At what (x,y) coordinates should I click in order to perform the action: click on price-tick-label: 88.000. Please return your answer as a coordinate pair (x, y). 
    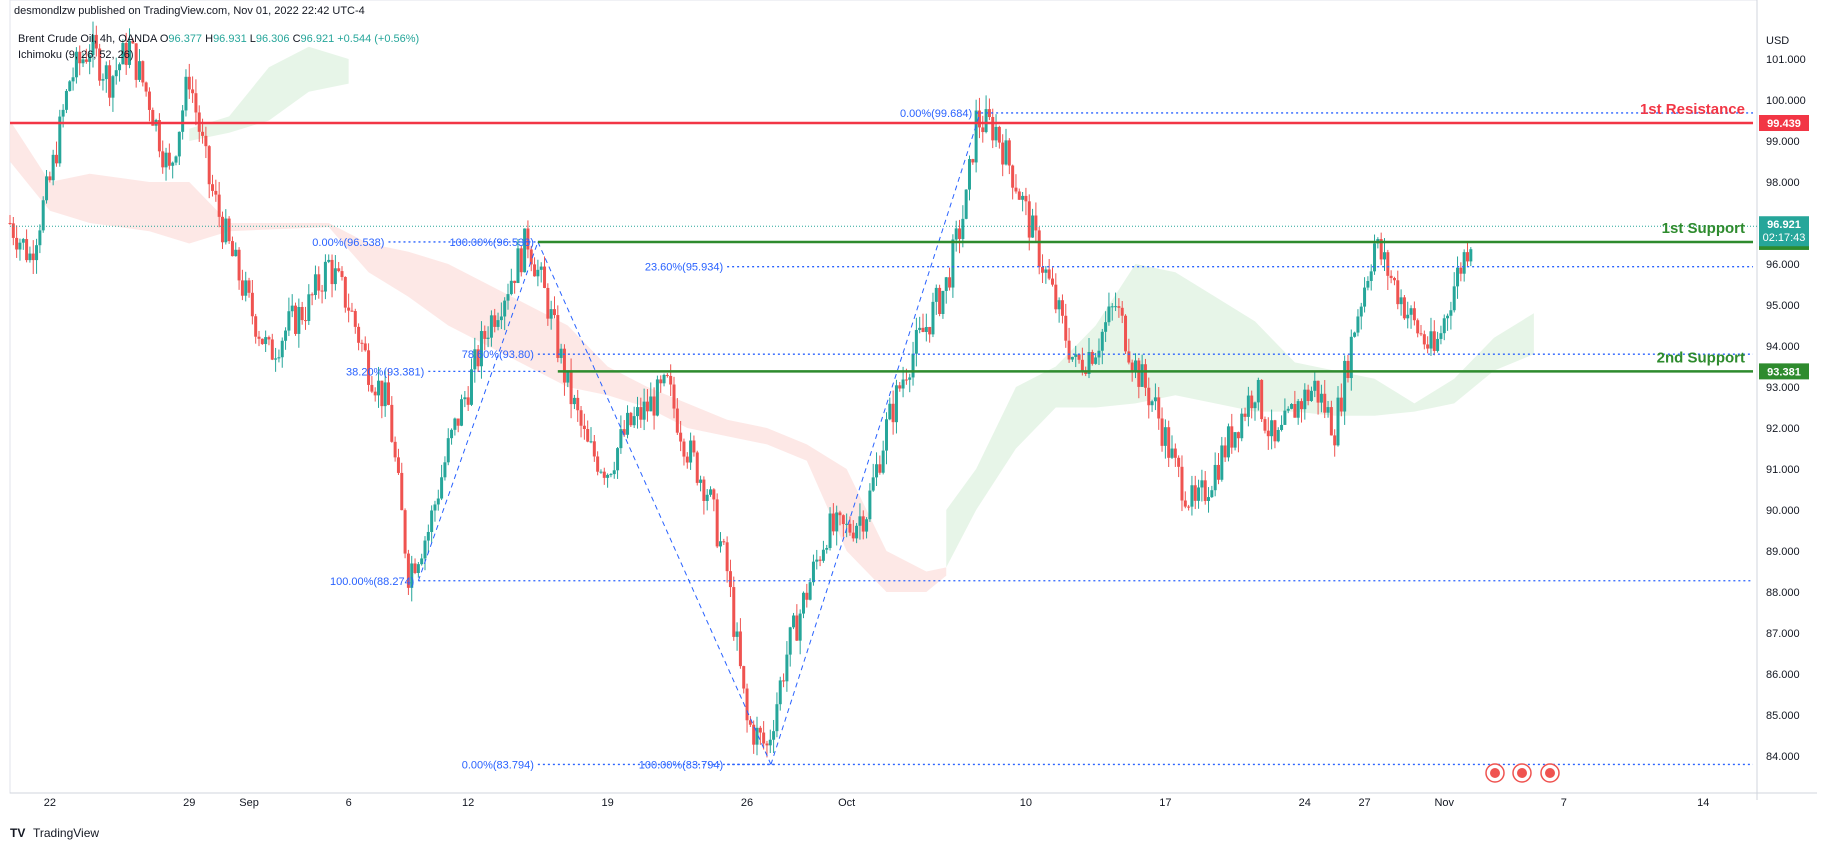
    Looking at the image, I should click on (1783, 593).